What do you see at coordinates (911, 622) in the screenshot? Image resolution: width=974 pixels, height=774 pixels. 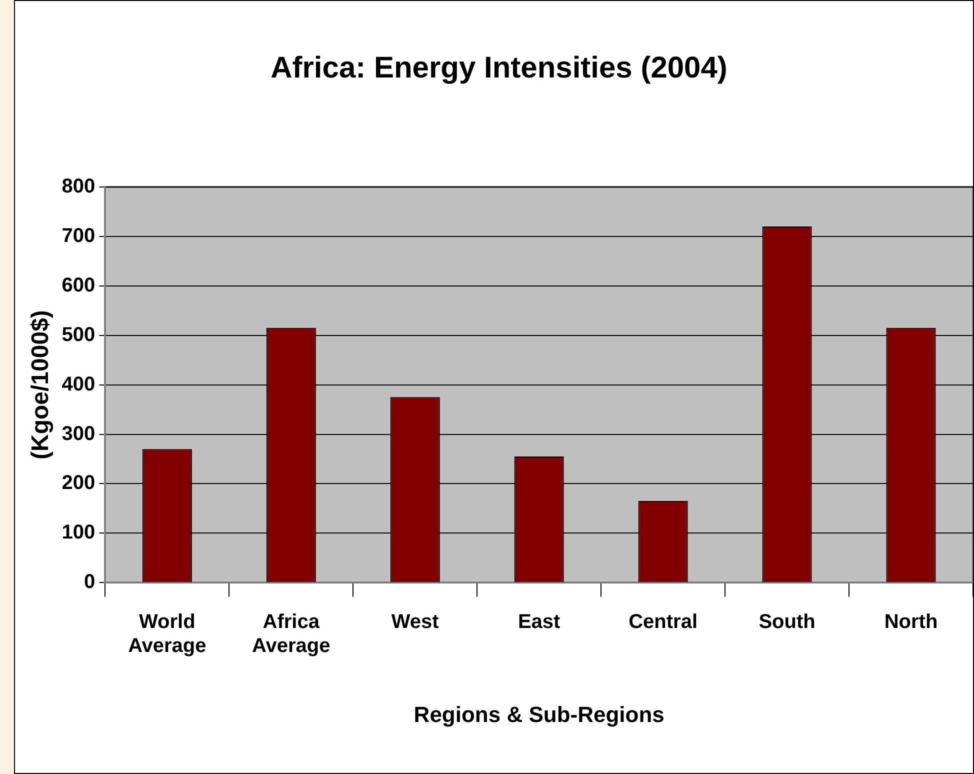 I see `x-tick-label: North` at bounding box center [911, 622].